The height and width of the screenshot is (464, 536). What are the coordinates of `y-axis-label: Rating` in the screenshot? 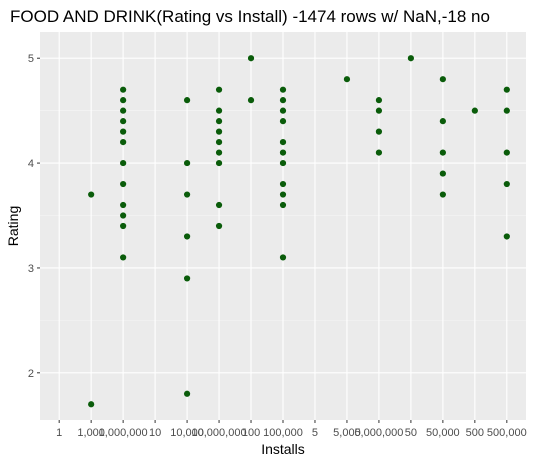 It's located at (13, 226).